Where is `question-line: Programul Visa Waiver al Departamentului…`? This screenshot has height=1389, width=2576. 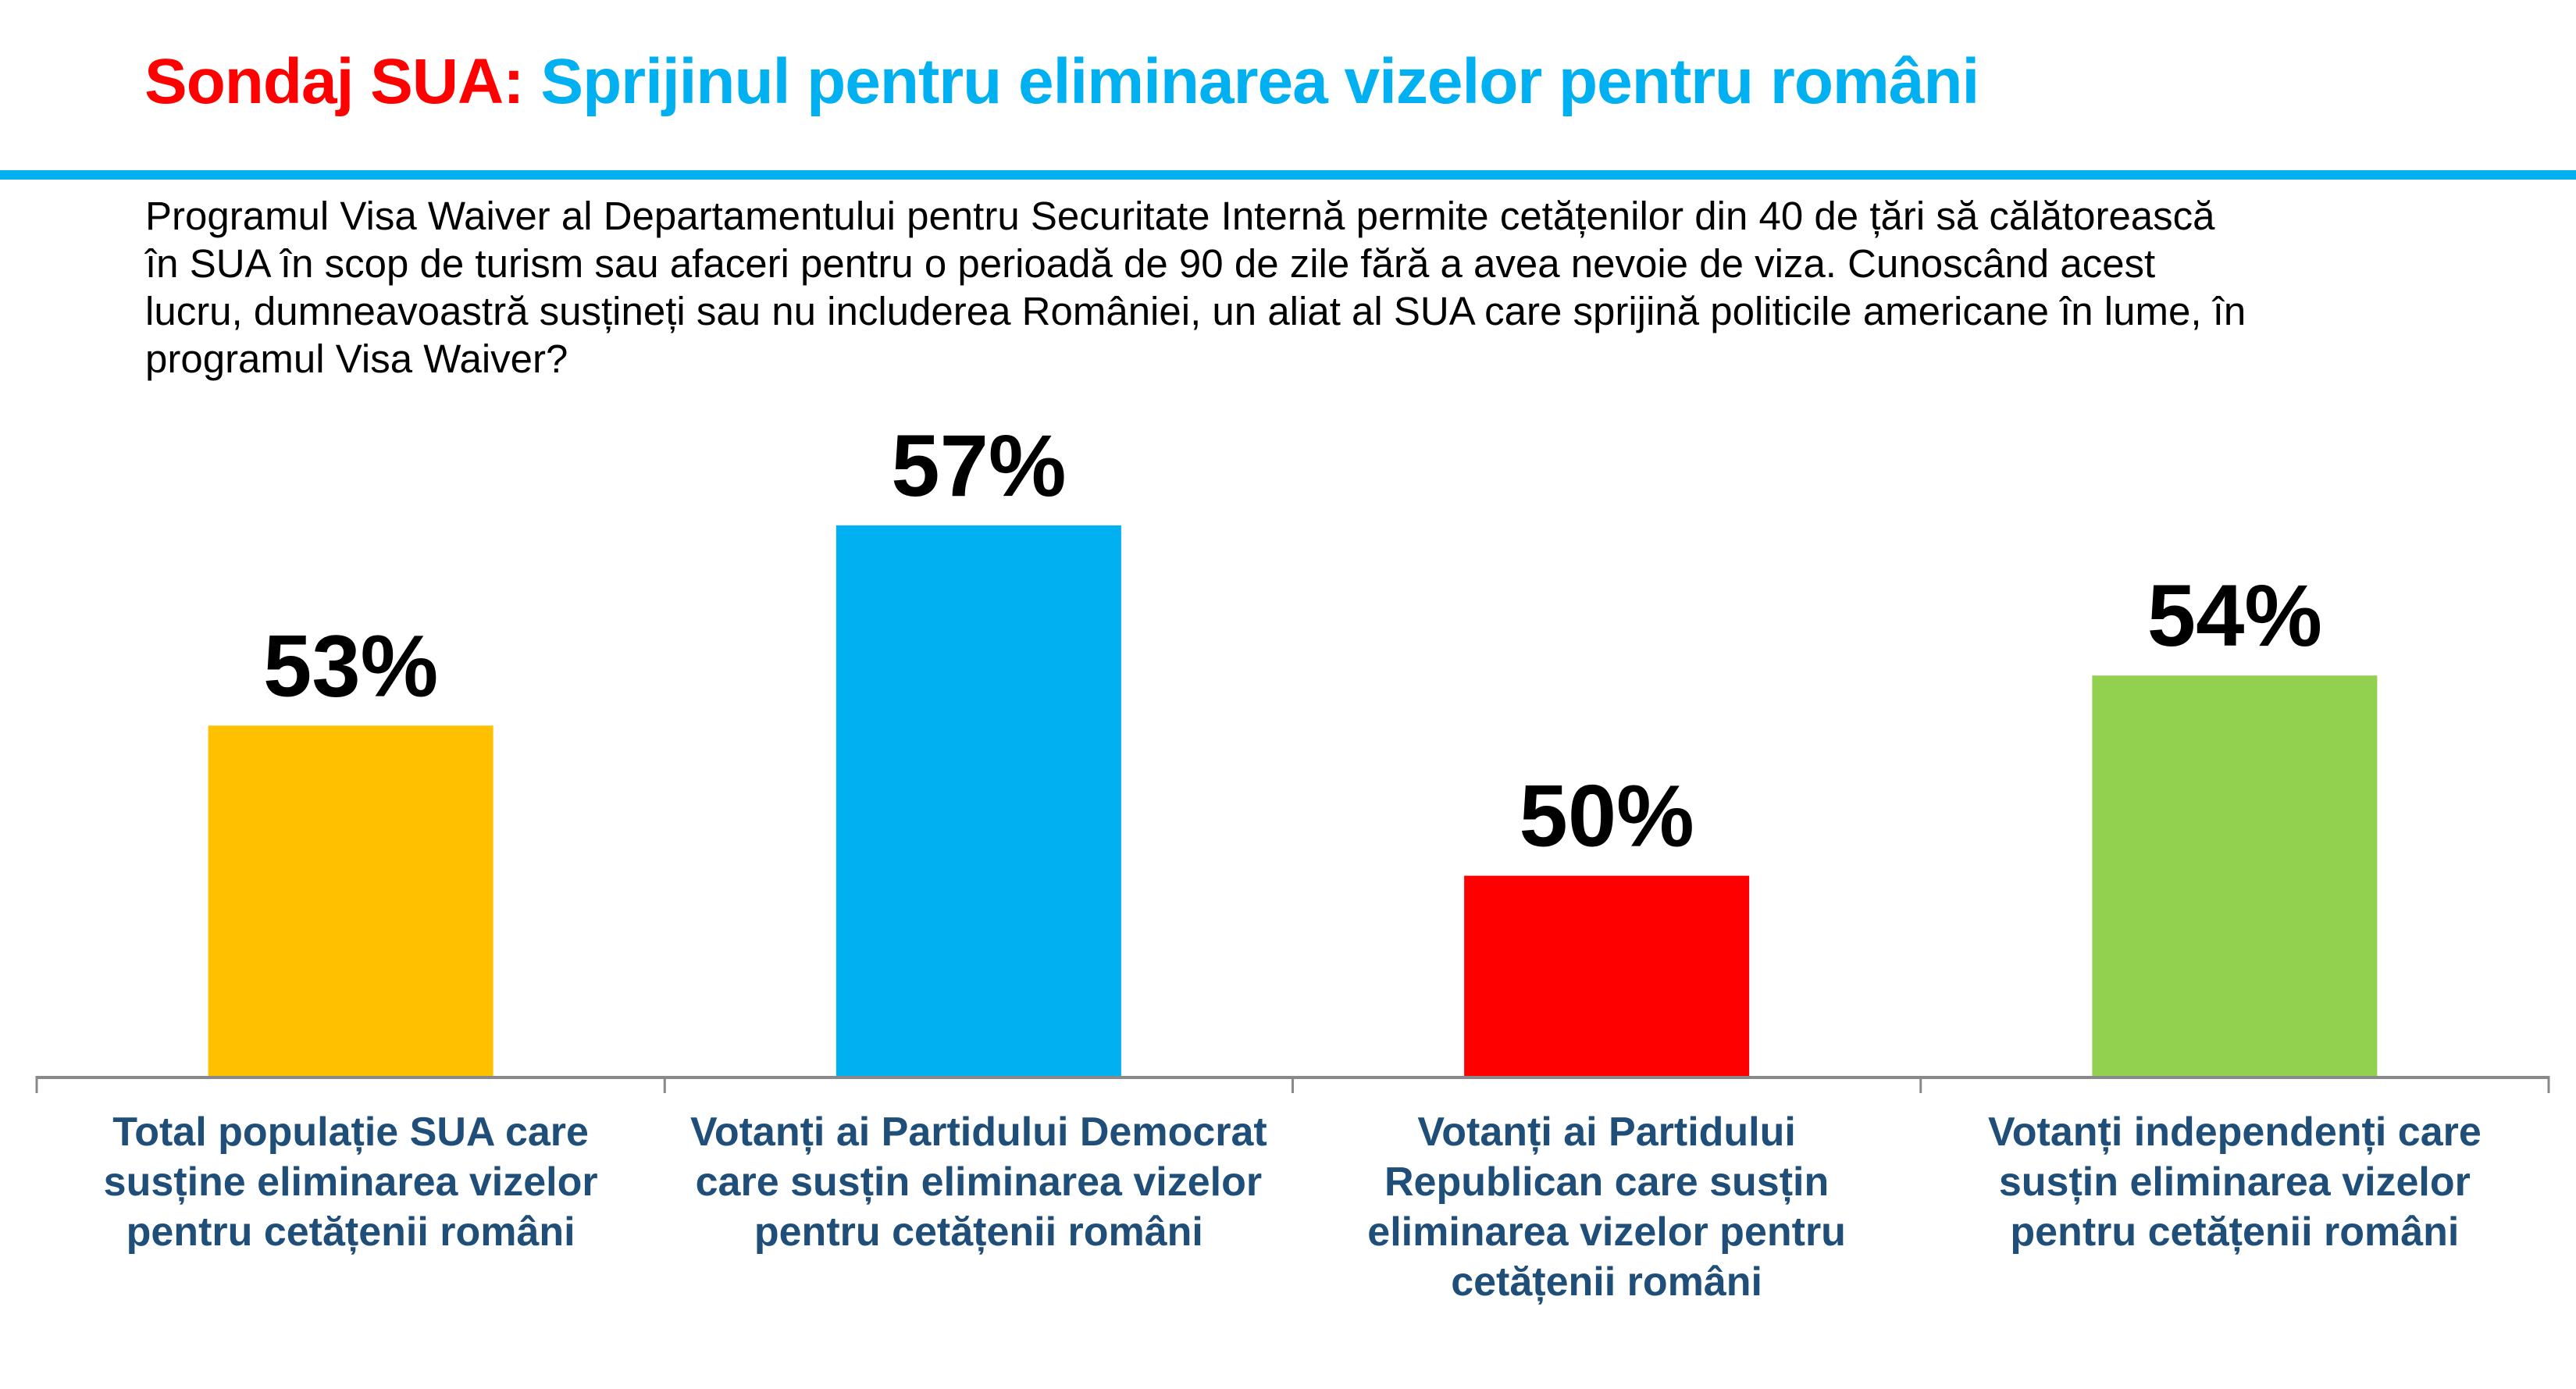 question-line: Programul Visa Waiver al Departamentului… is located at coordinates (1180, 216).